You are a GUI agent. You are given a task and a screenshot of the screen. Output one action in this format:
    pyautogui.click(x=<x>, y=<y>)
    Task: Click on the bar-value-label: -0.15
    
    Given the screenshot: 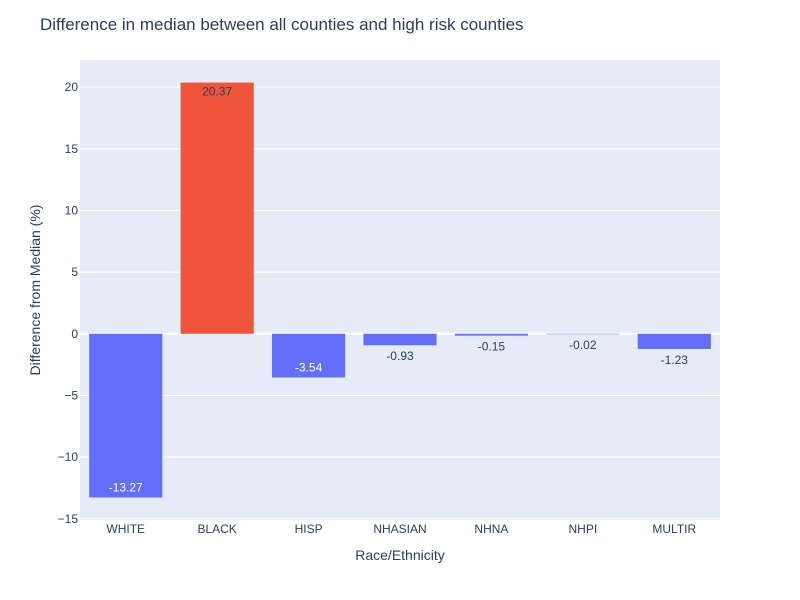 What is the action you would take?
    pyautogui.click(x=492, y=347)
    